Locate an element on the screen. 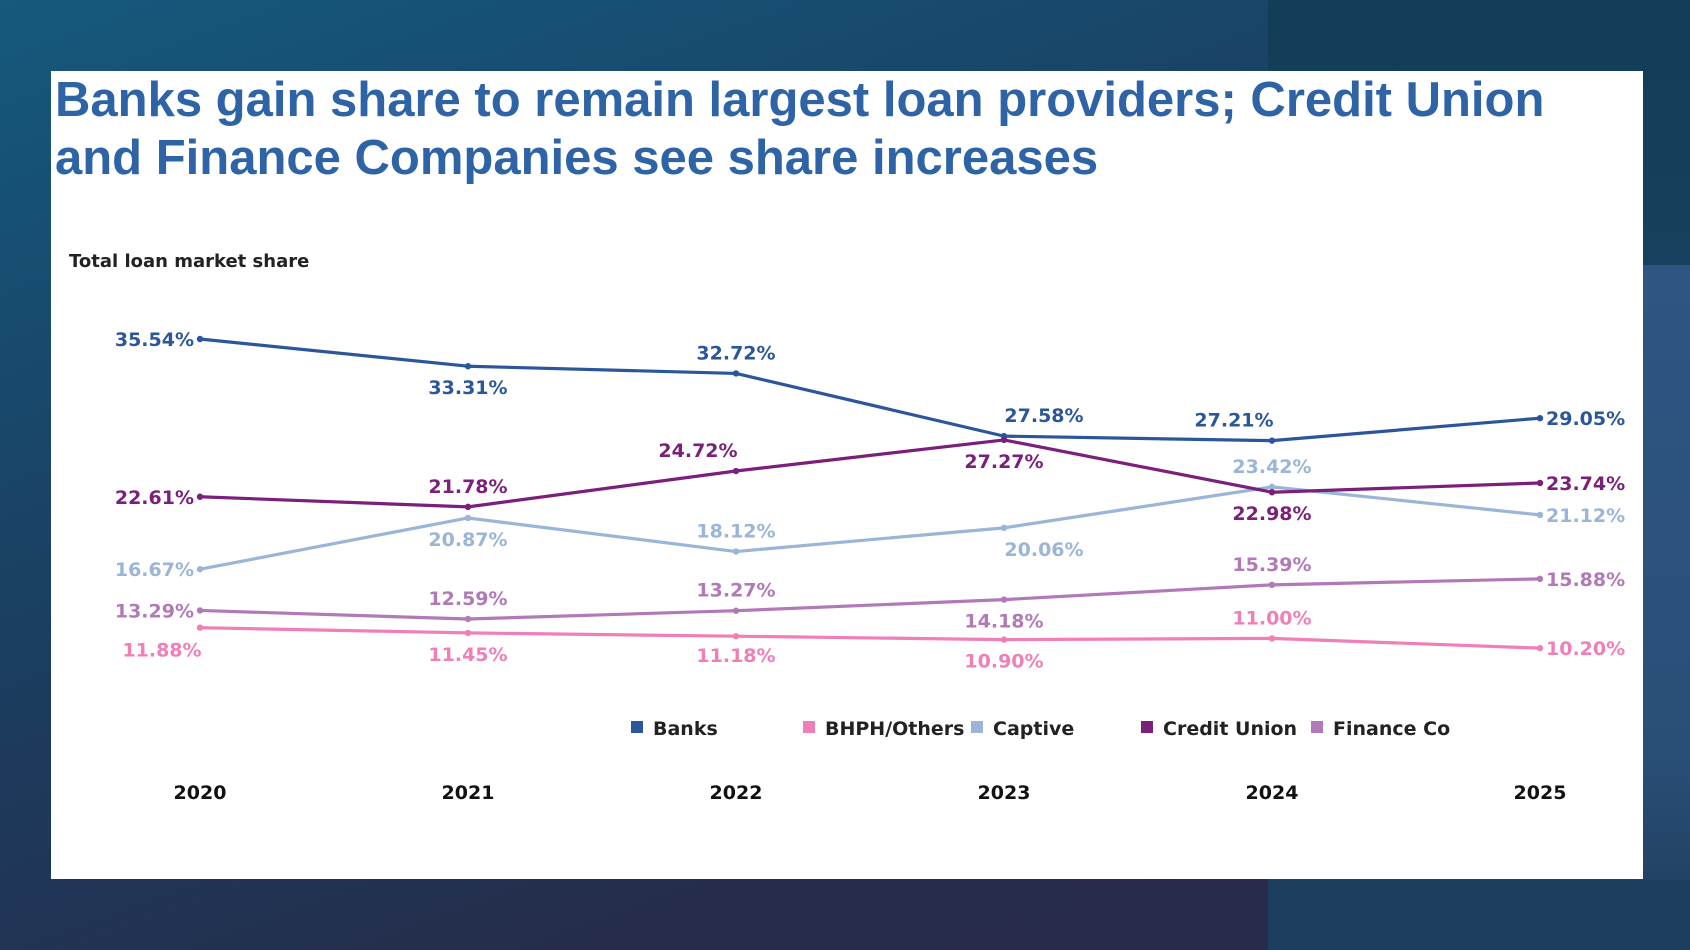 The height and width of the screenshot is (950, 1690). legend-swatch-captive is located at coordinates (977, 727).